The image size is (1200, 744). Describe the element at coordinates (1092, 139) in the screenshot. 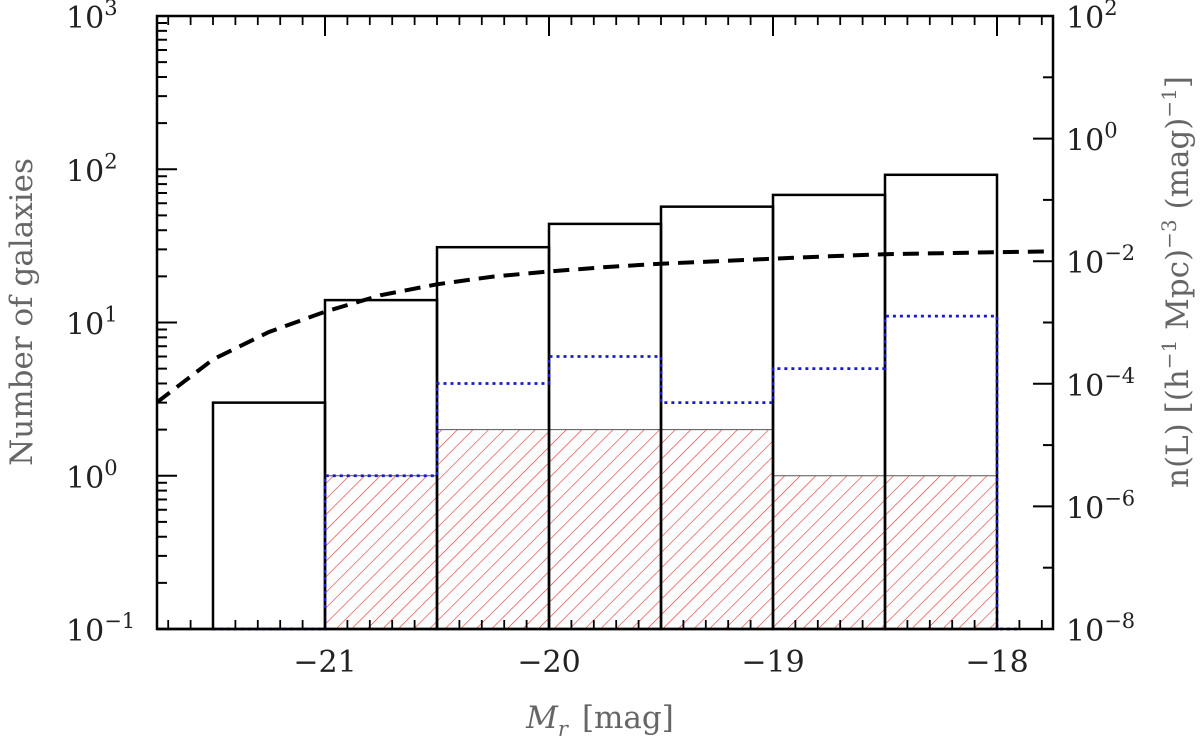

I see `y-right-tick-label-4: 10⁰` at that location.